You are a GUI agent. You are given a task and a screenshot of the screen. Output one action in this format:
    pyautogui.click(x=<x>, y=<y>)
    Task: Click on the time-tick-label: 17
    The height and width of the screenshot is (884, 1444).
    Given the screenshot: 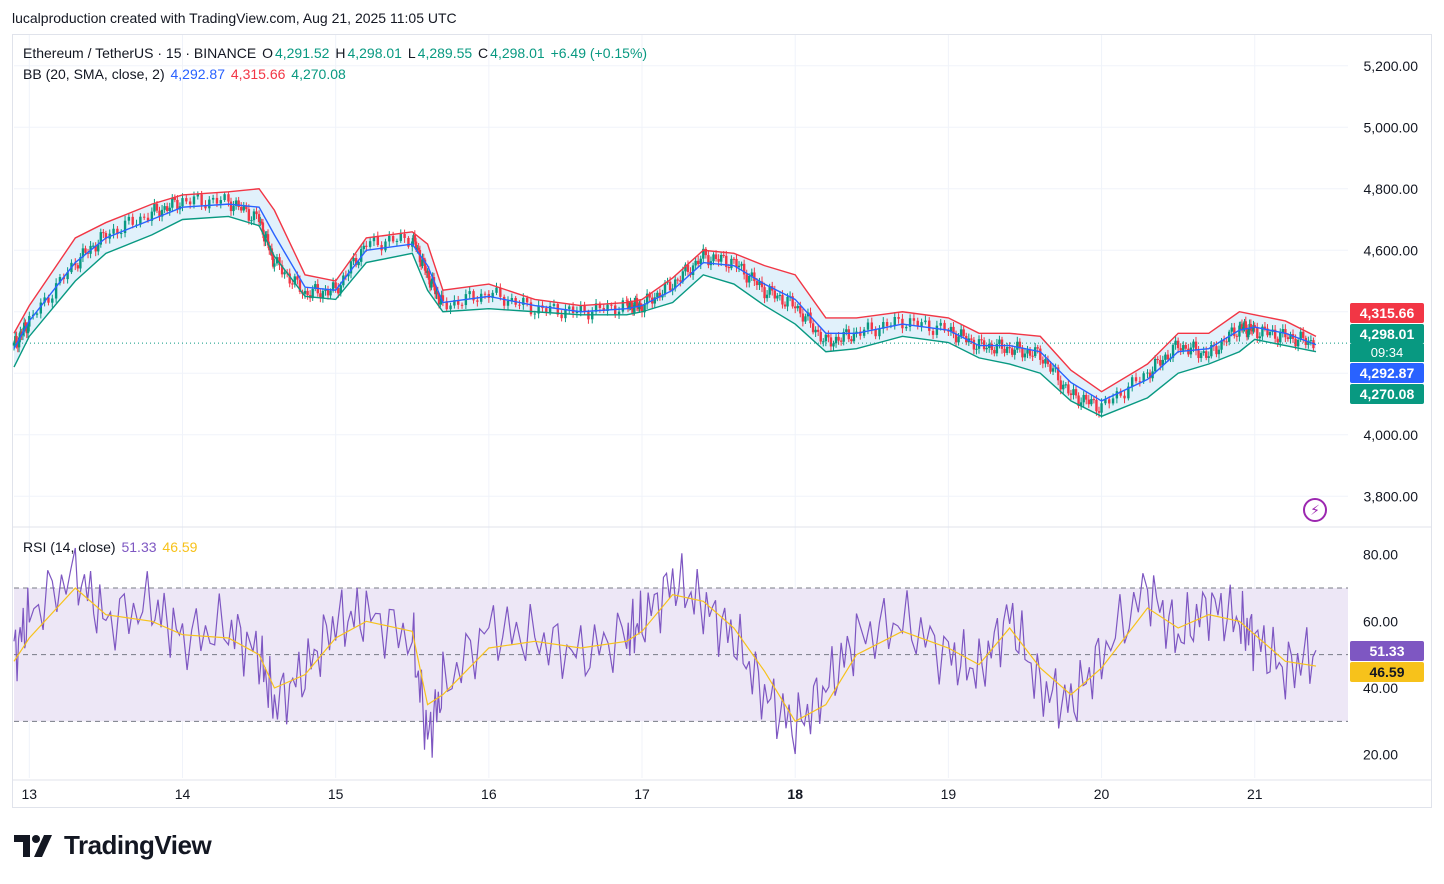 What is the action you would take?
    pyautogui.click(x=642, y=794)
    